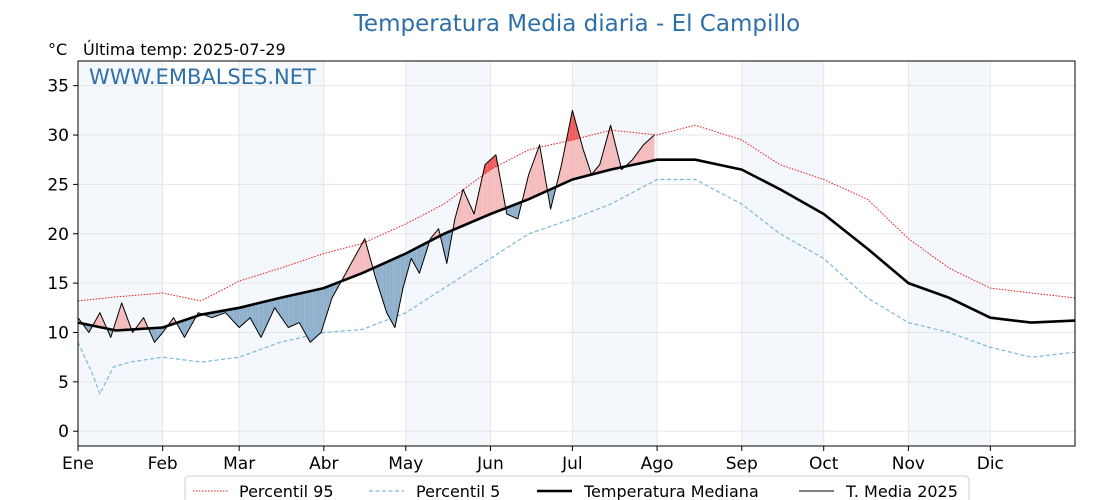 The width and height of the screenshot is (1120, 500). I want to click on month-shade-nov, so click(949, 253).